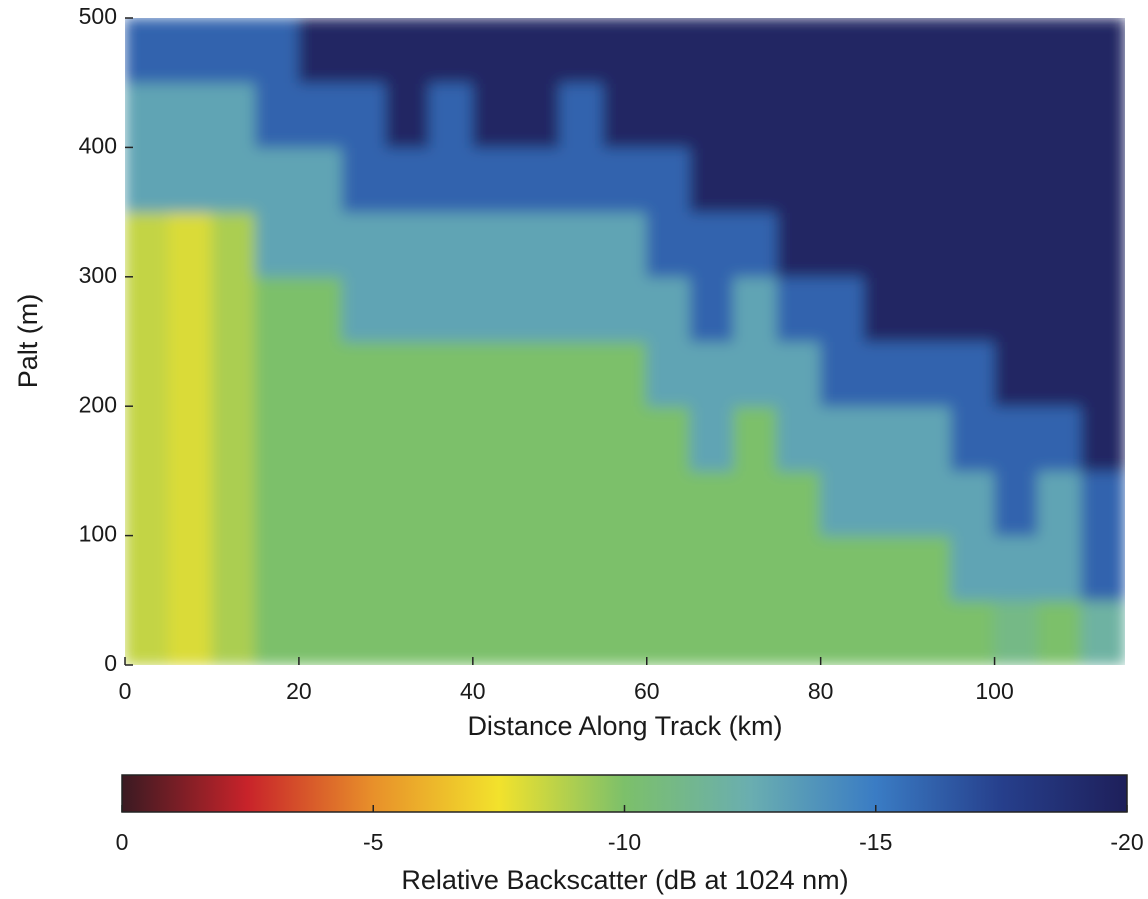 The width and height of the screenshot is (1148, 899). What do you see at coordinates (1126, 842) in the screenshot?
I see `colorbar-tick-label: -20` at bounding box center [1126, 842].